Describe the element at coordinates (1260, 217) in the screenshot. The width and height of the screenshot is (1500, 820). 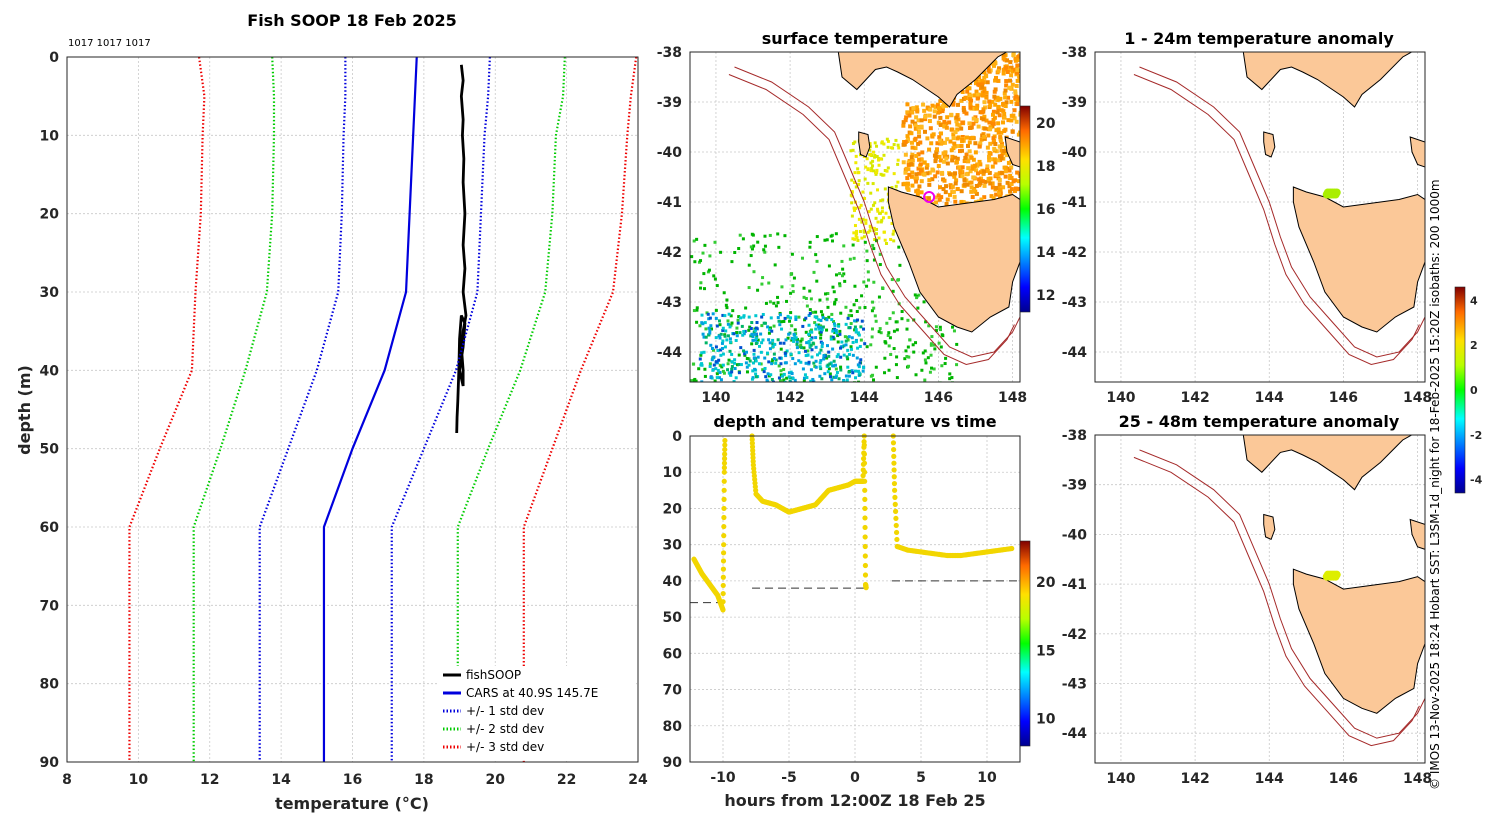
I see `map-frame` at that location.